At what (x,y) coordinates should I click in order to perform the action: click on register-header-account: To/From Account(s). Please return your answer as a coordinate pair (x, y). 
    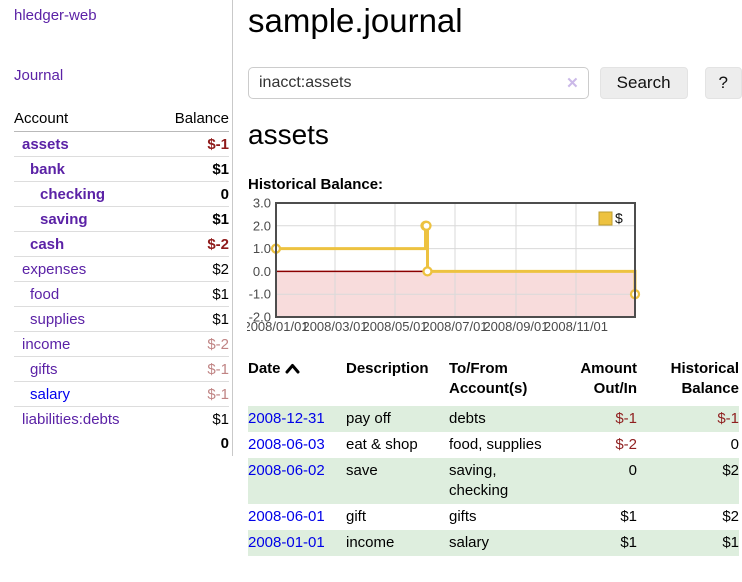
    Looking at the image, I should click on (488, 378).